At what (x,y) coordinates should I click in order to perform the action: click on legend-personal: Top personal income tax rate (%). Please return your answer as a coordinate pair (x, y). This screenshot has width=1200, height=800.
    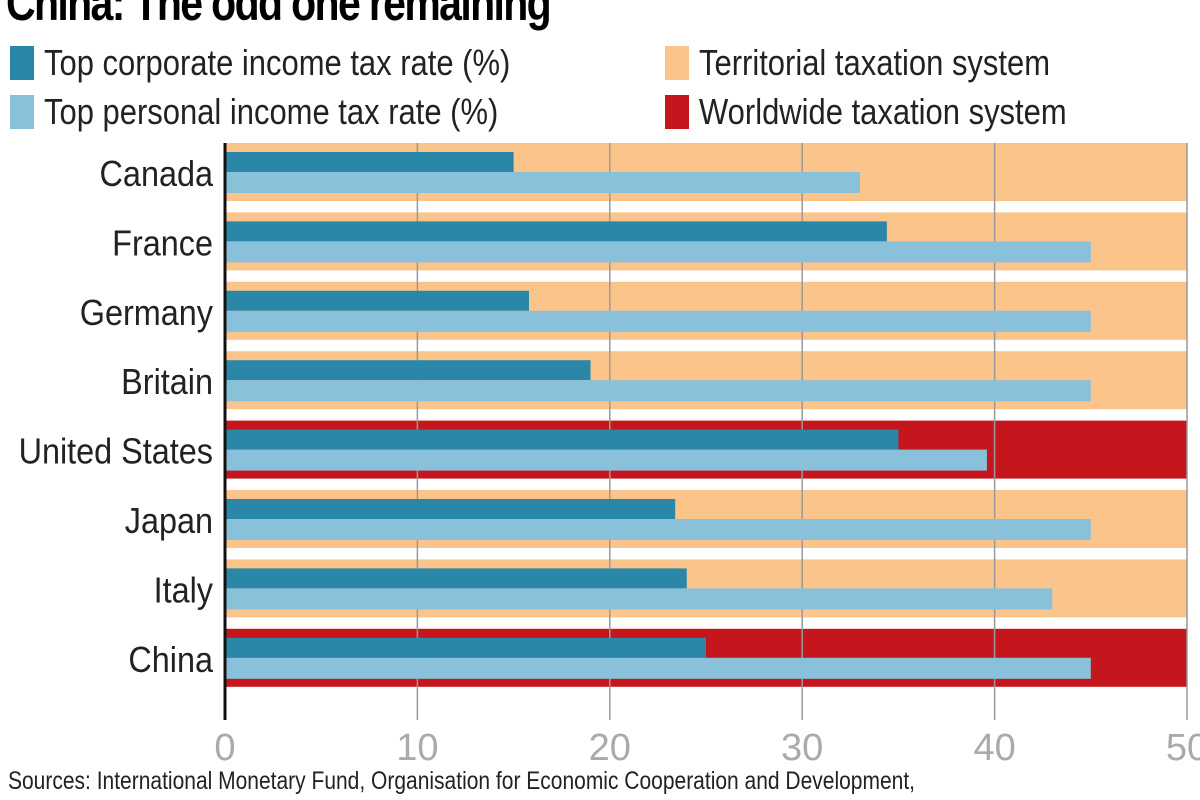
    Looking at the image, I should click on (291, 112).